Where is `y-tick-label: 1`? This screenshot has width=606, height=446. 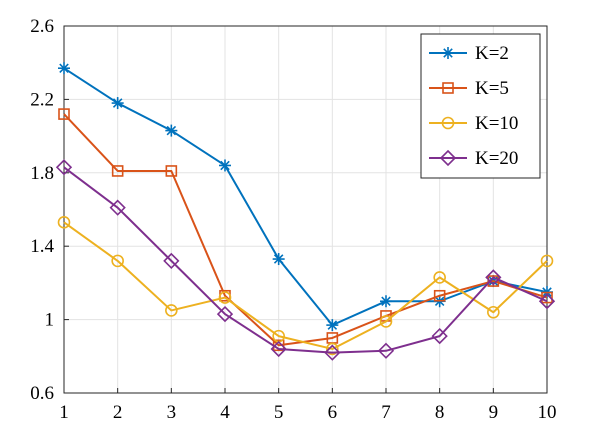 y-tick-label: 1 is located at coordinates (50, 320).